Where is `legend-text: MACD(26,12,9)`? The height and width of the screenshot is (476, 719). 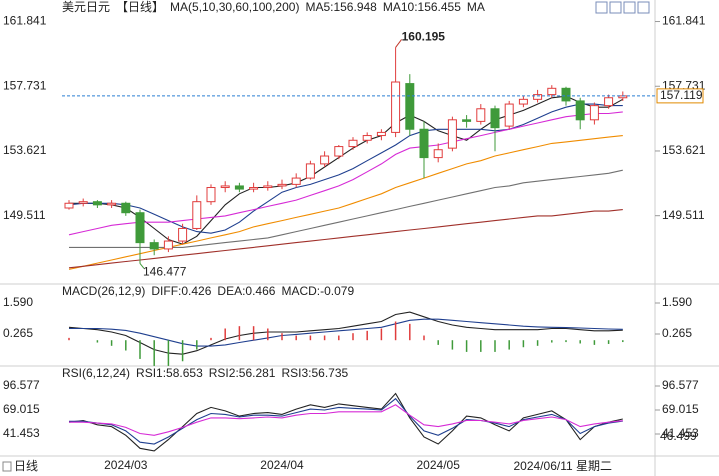
legend-text: MACD(26,12,9) is located at coordinates (103, 291).